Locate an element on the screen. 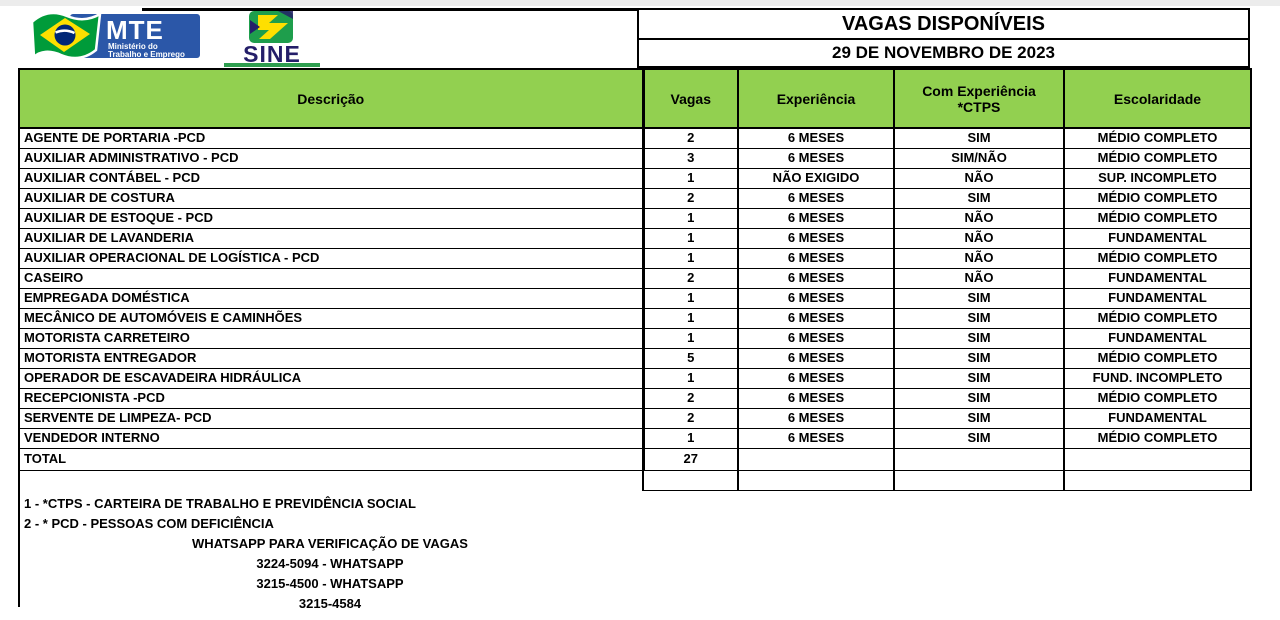 The width and height of the screenshot is (1280, 620). header-box: VAGAS DISPONÍVEIS 29 DE NOVEMBRO DE 2023 is located at coordinates (943, 38).